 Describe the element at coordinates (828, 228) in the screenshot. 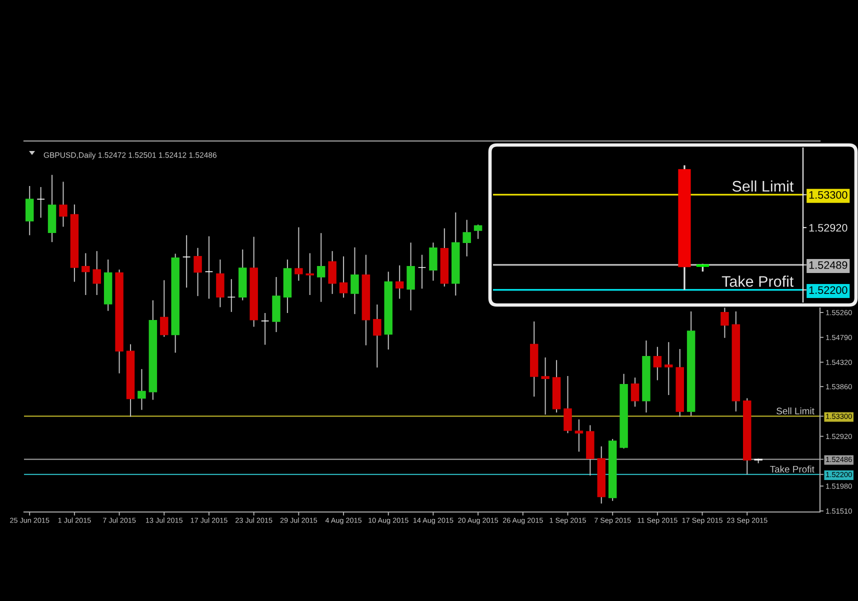

I see `y-tick-label: 1.52920` at that location.